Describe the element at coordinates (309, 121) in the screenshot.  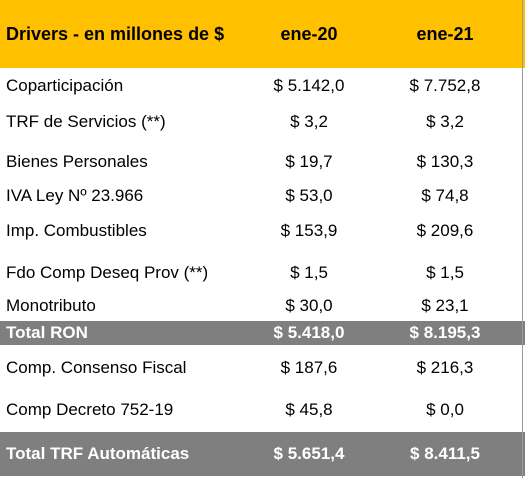
I see `row-value-ene-20: $ 3,2` at that location.